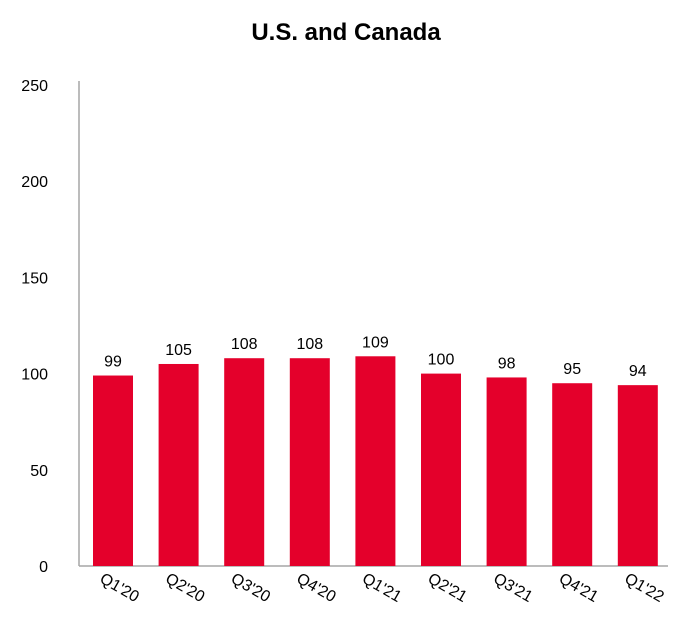 The width and height of the screenshot is (692, 640). I want to click on y-tick-label: 50, so click(39, 471).